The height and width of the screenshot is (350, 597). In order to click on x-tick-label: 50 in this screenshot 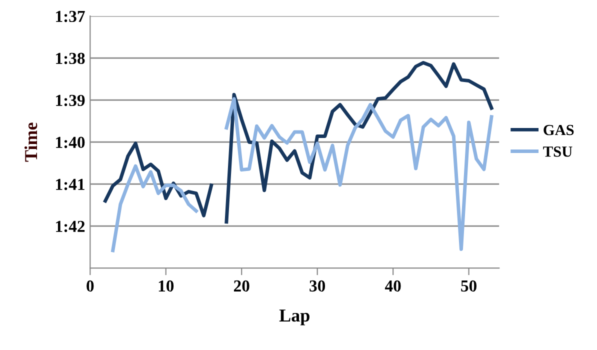, I will do `click(468, 286)`.